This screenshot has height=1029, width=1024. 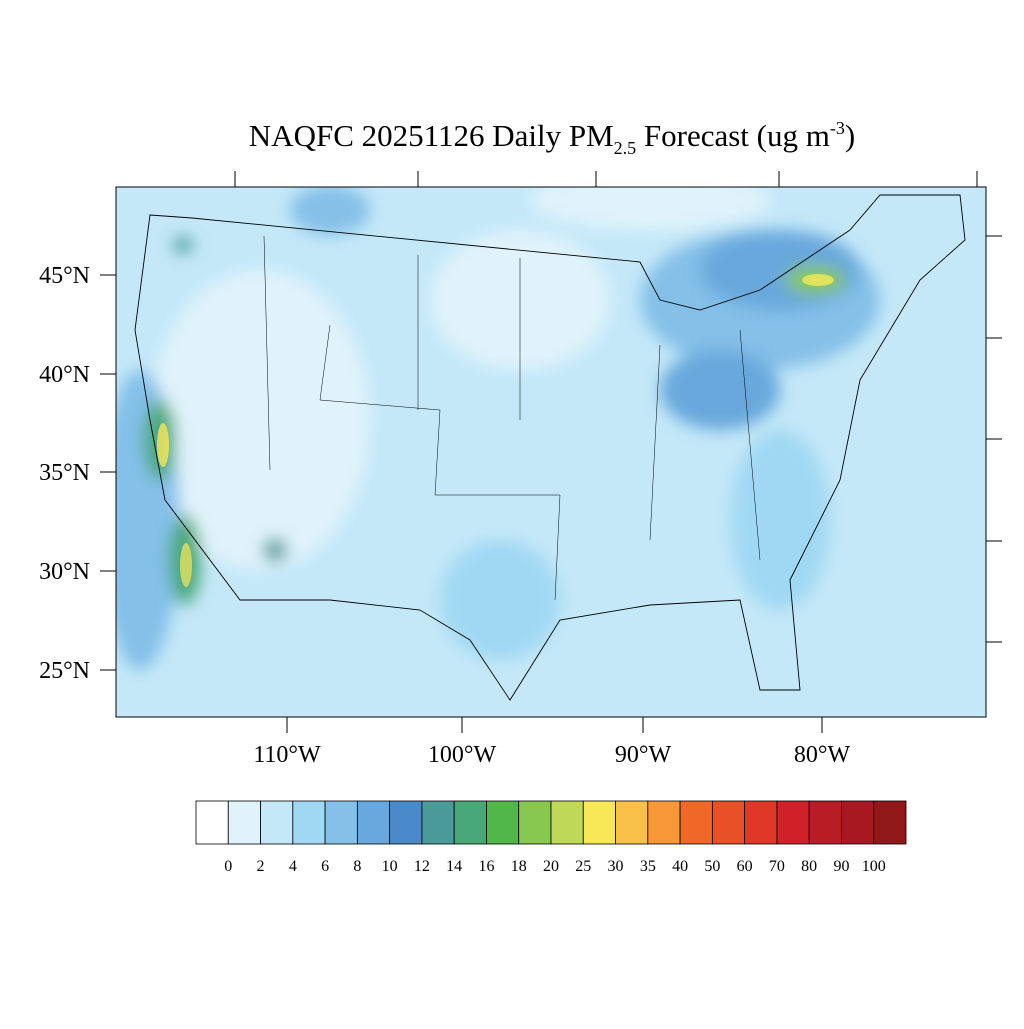 What do you see at coordinates (616, 866) in the screenshot?
I see `colorbar-label: 30` at bounding box center [616, 866].